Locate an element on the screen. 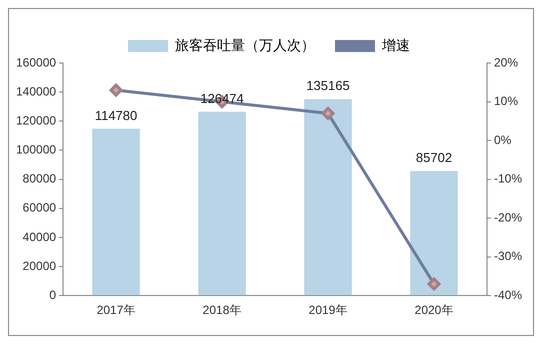 The image size is (544, 345). y-tick-label: 100000 is located at coordinates (36, 149).